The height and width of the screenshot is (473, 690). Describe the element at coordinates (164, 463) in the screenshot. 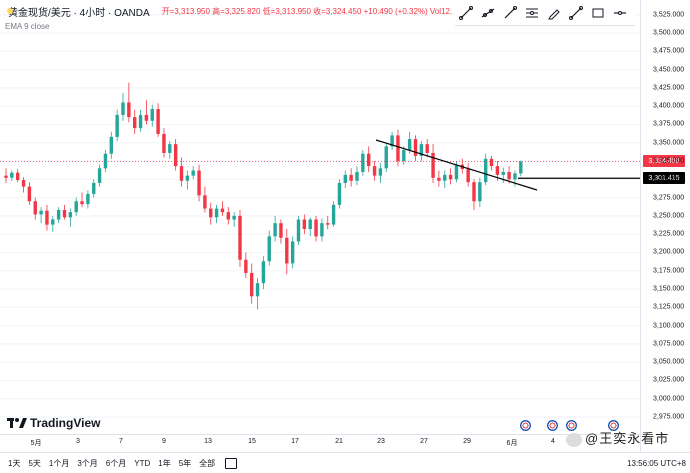

I see `range-button: 1年` at that location.